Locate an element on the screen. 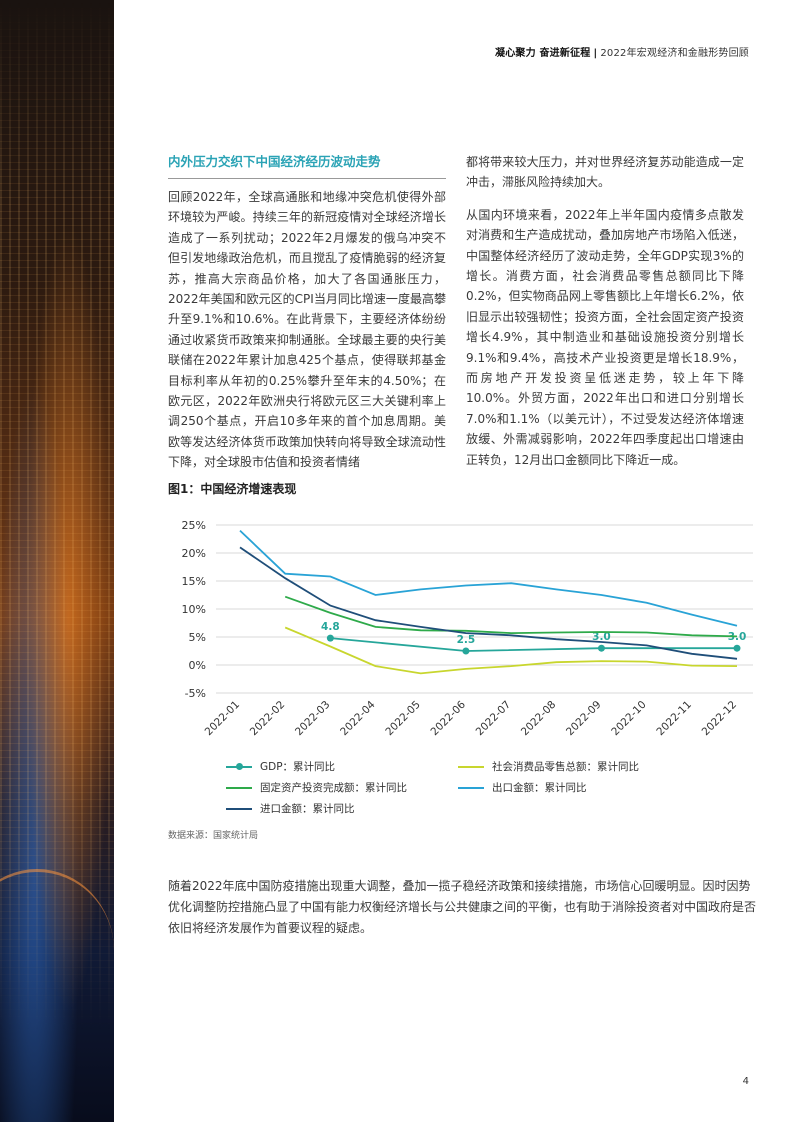  y-tick-label: 25% is located at coordinates (194, 525).